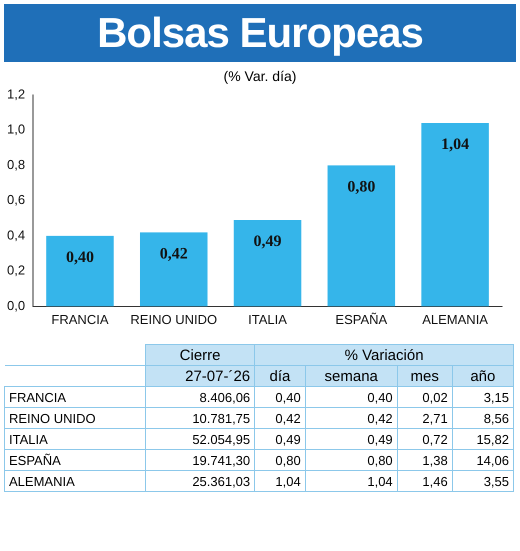 This screenshot has width=520, height=551. Describe the element at coordinates (435, 481) in the screenshot. I see `text: 1,46` at that location.